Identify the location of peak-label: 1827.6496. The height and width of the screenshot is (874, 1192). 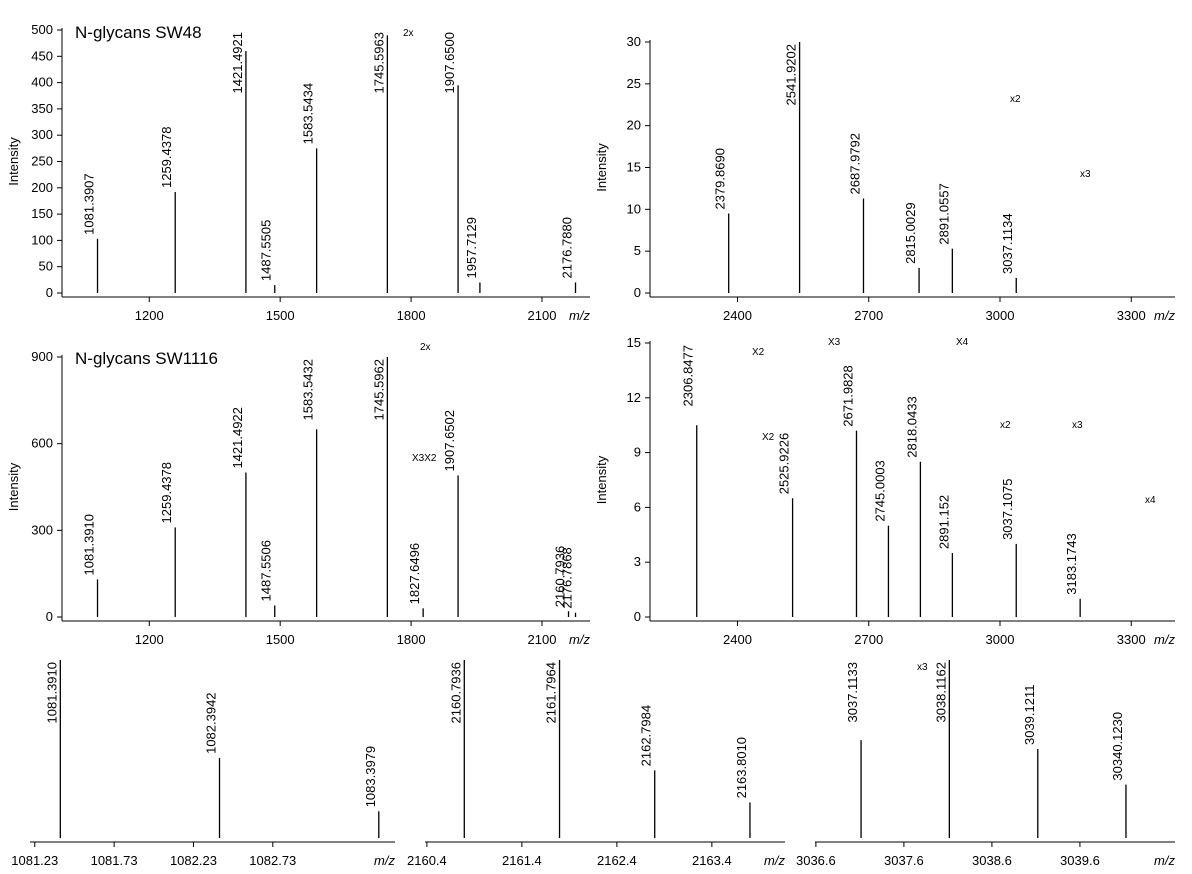
(414, 573).